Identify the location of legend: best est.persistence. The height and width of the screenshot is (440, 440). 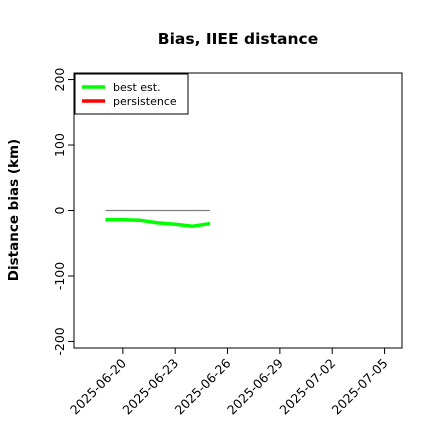
(131, 94).